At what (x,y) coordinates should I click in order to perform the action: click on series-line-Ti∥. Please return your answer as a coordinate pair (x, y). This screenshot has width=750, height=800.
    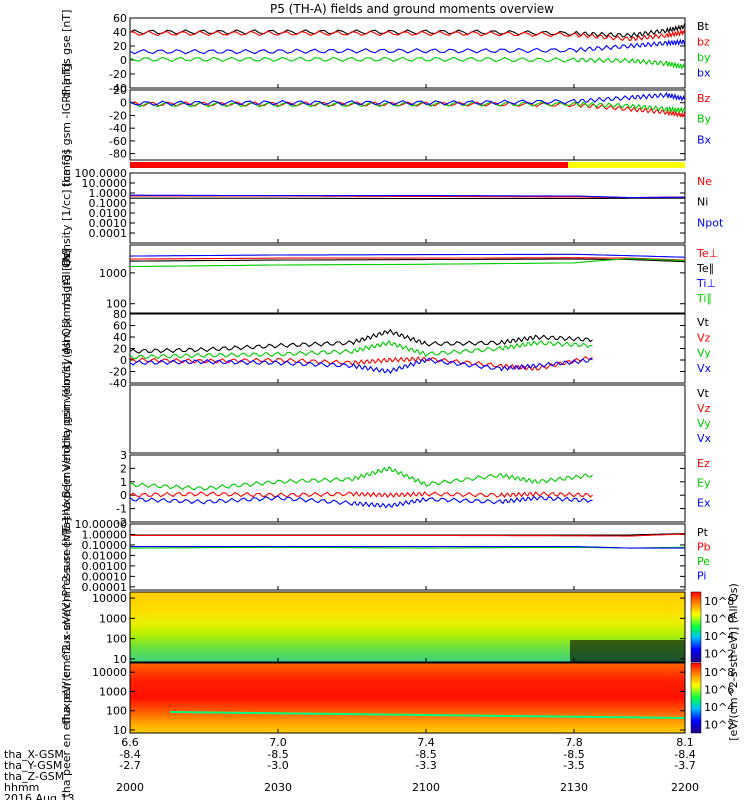
    Looking at the image, I should click on (407, 263).